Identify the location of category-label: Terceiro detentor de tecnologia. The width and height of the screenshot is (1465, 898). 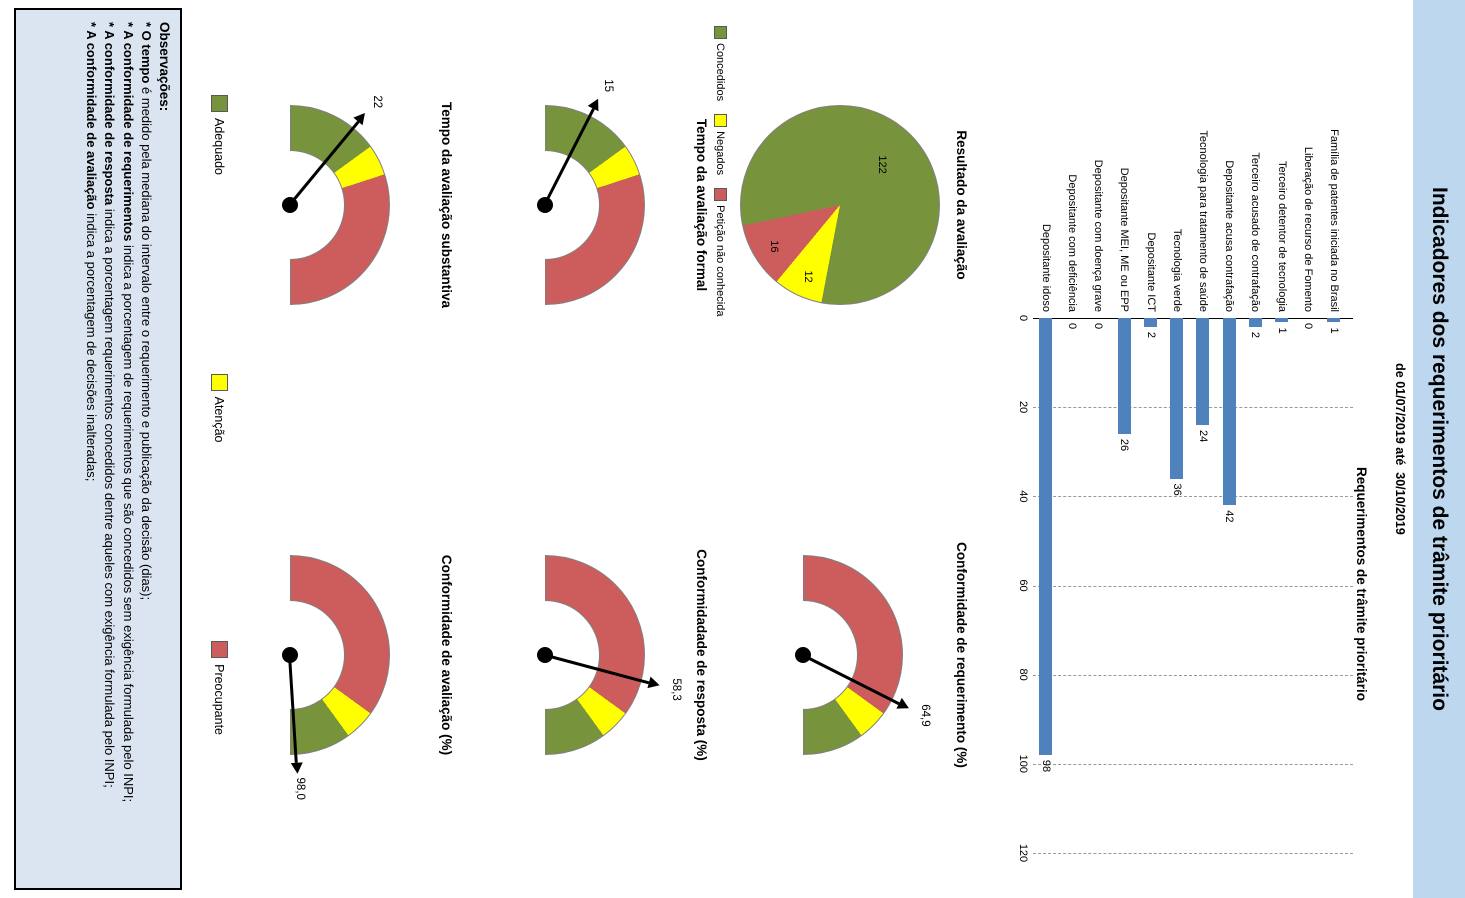
(1281, 236).